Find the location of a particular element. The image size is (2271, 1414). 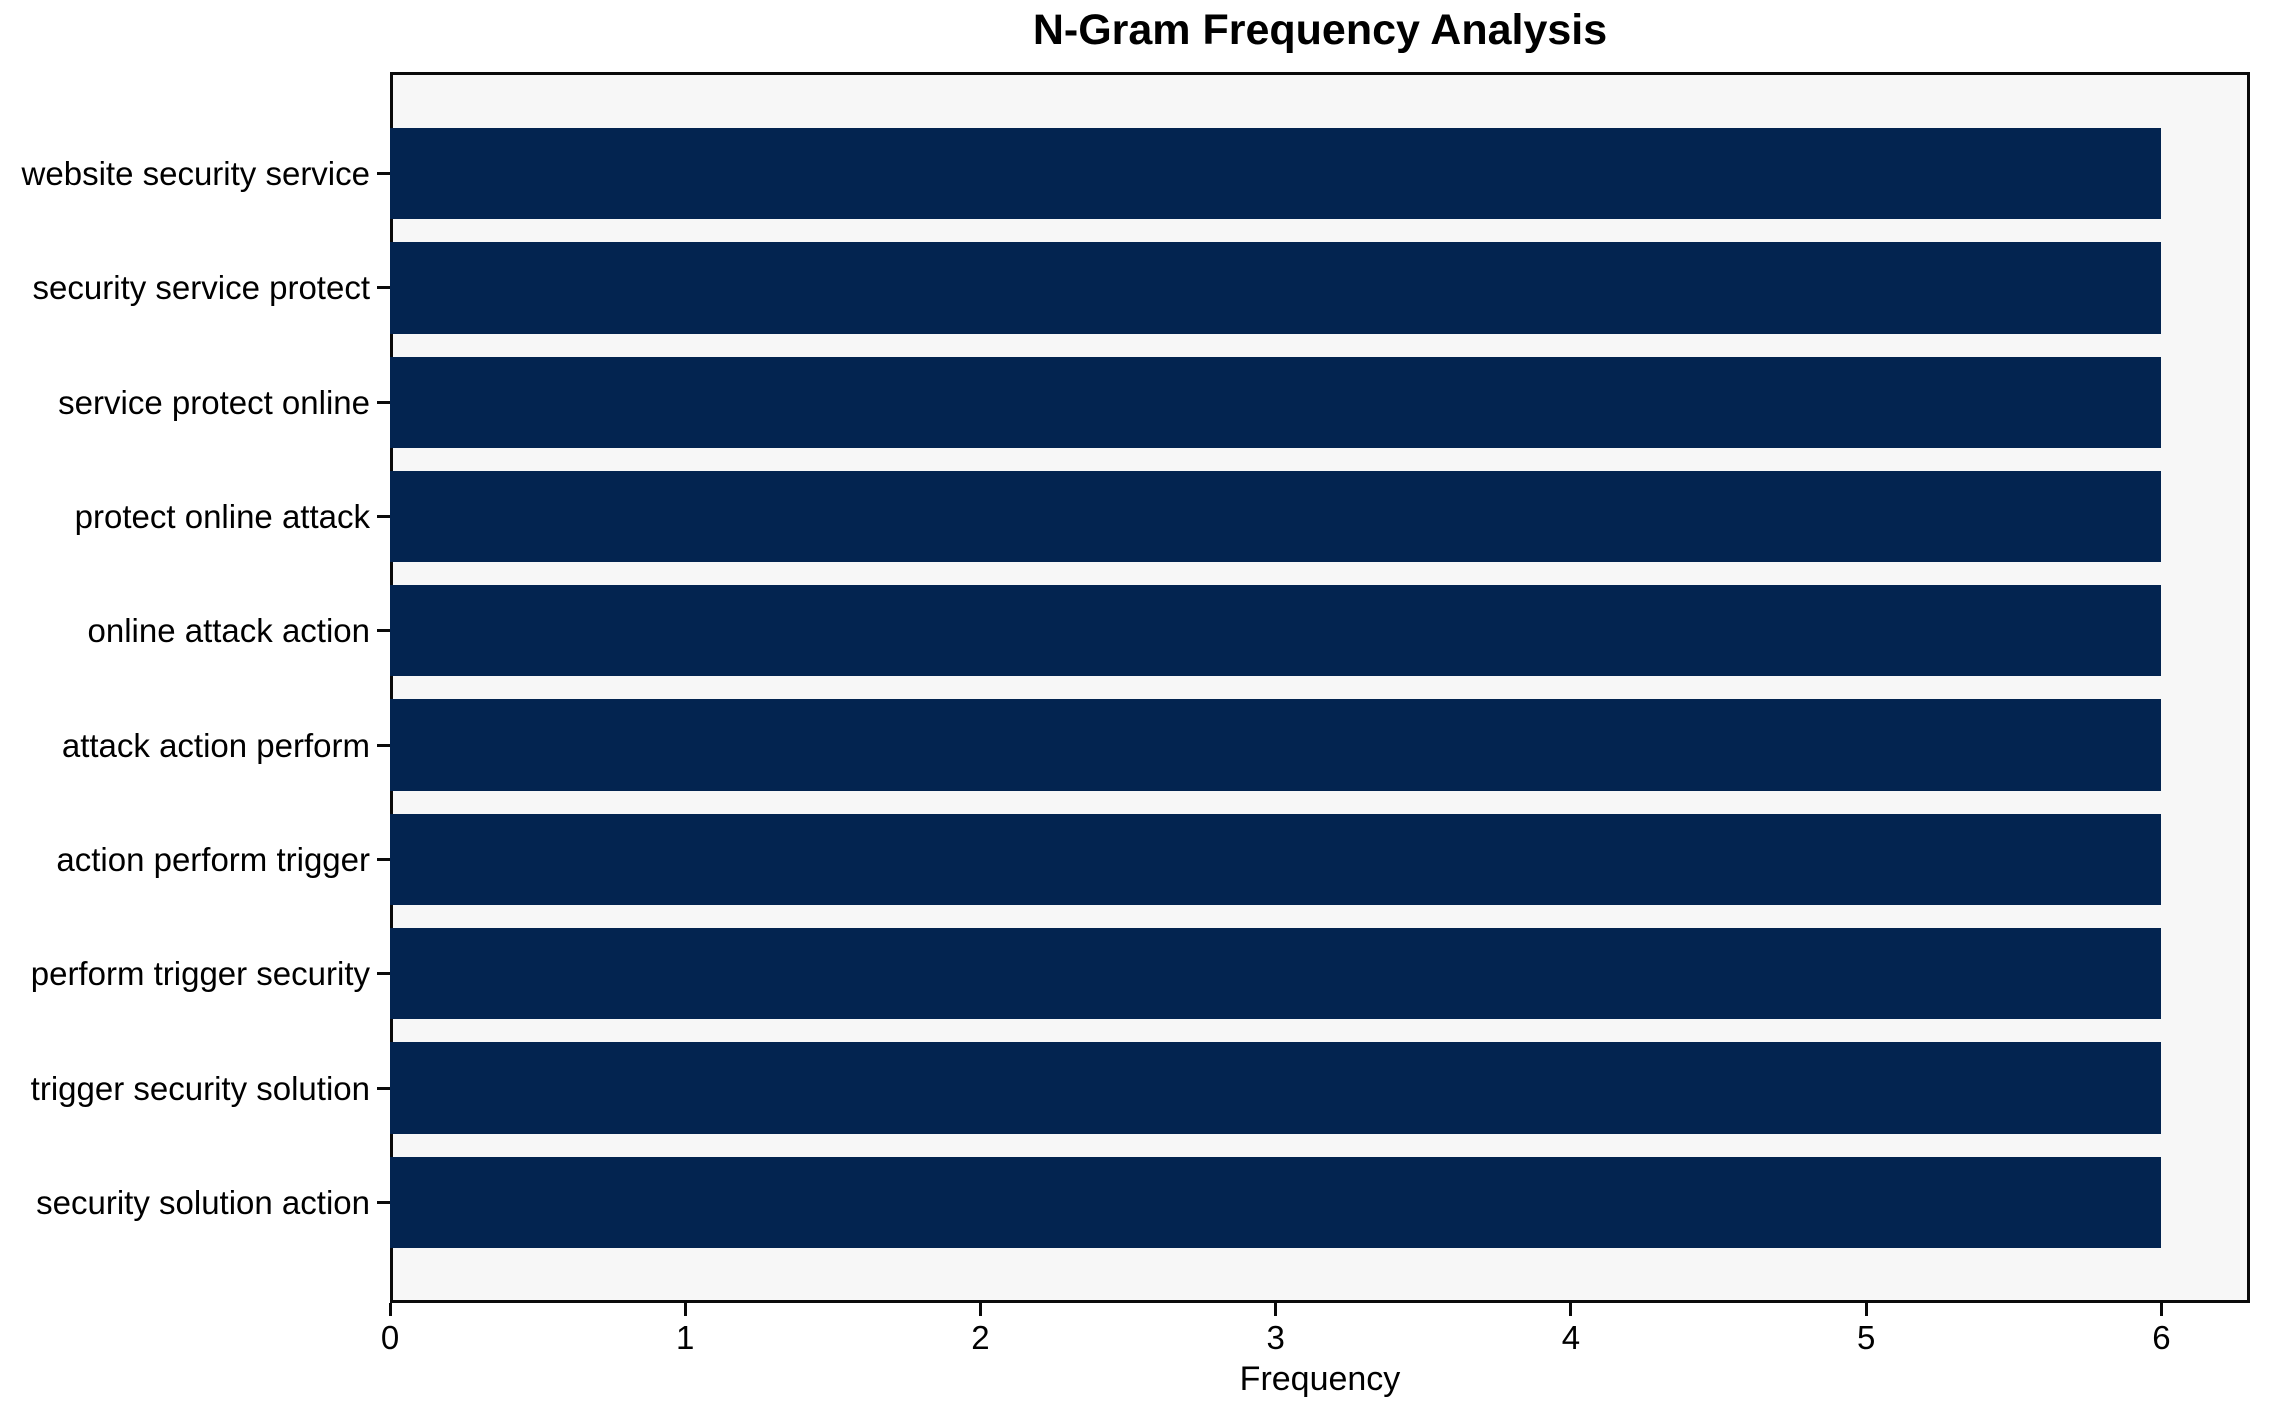

y-tick-label-cell: attack action perform is located at coordinates (195, 744).